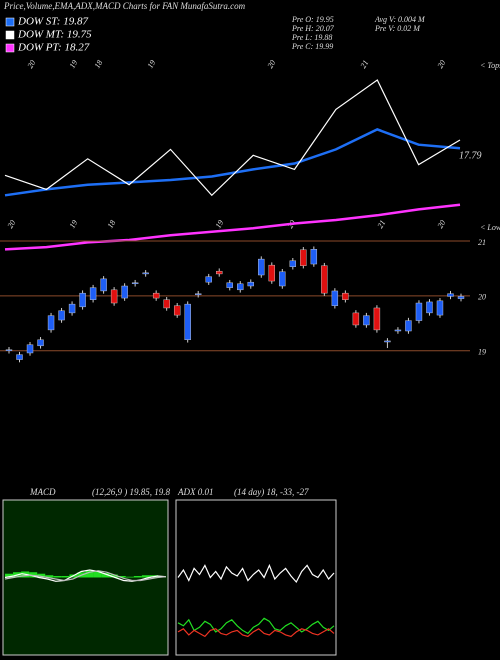 This screenshot has width=500, height=660. Describe the element at coordinates (53, 48) in the screenshot. I see `legend-label: DOW PT: 18.27` at that location.